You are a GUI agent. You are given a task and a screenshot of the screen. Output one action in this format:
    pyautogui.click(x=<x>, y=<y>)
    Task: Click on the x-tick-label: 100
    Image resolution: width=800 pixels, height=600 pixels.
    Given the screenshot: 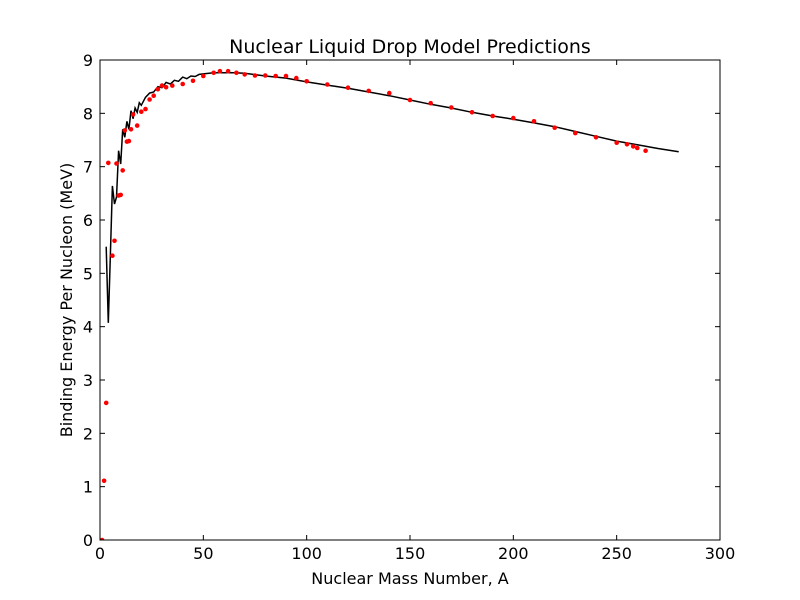 What is the action you would take?
    pyautogui.click(x=306, y=553)
    